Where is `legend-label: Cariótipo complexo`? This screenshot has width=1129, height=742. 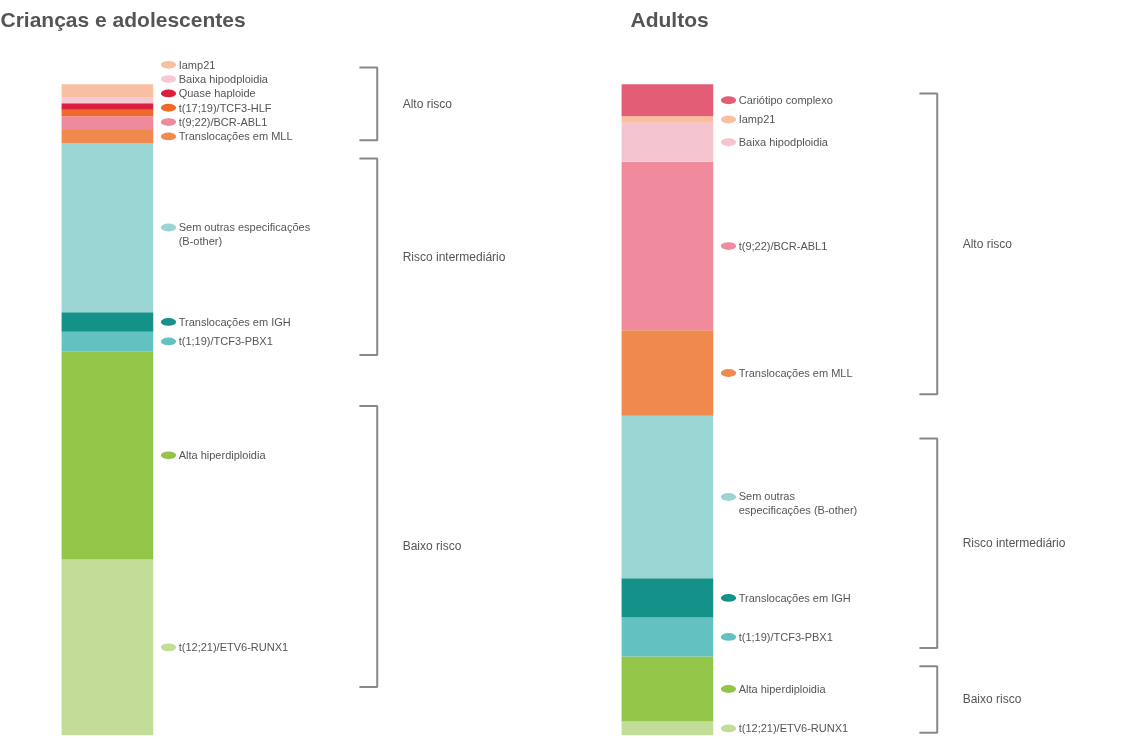
legend-label: Cariótipo complexo is located at coordinates (785, 100).